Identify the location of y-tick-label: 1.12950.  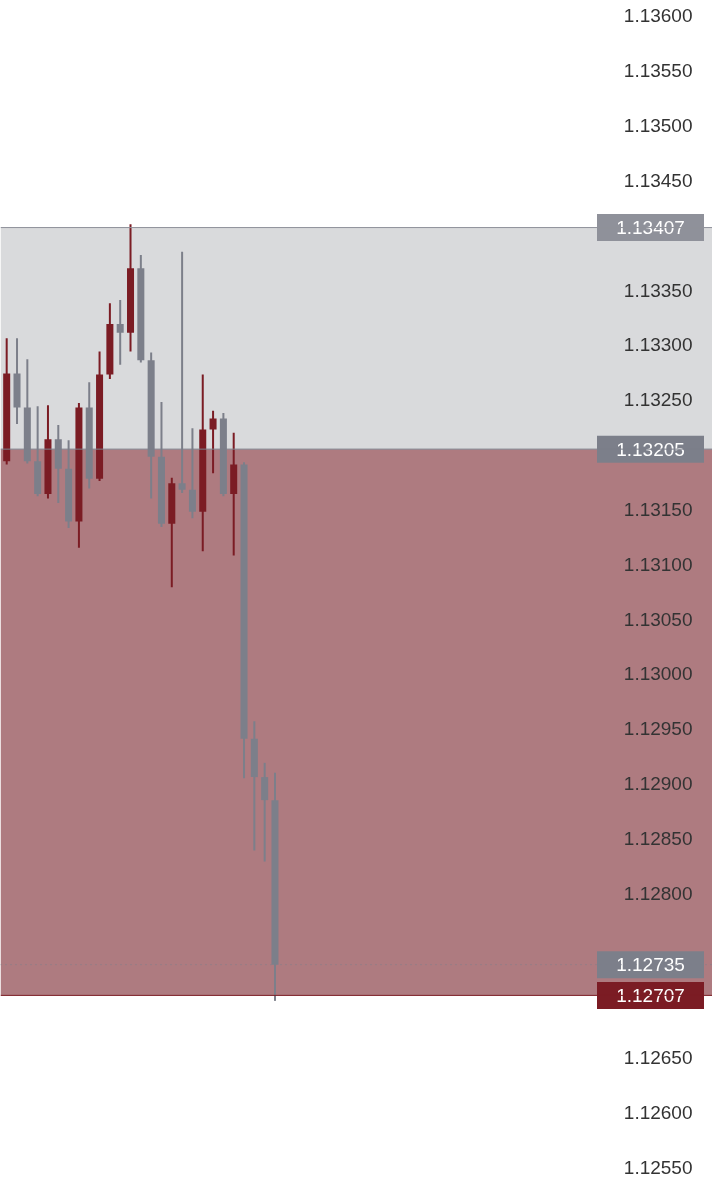
(658, 729).